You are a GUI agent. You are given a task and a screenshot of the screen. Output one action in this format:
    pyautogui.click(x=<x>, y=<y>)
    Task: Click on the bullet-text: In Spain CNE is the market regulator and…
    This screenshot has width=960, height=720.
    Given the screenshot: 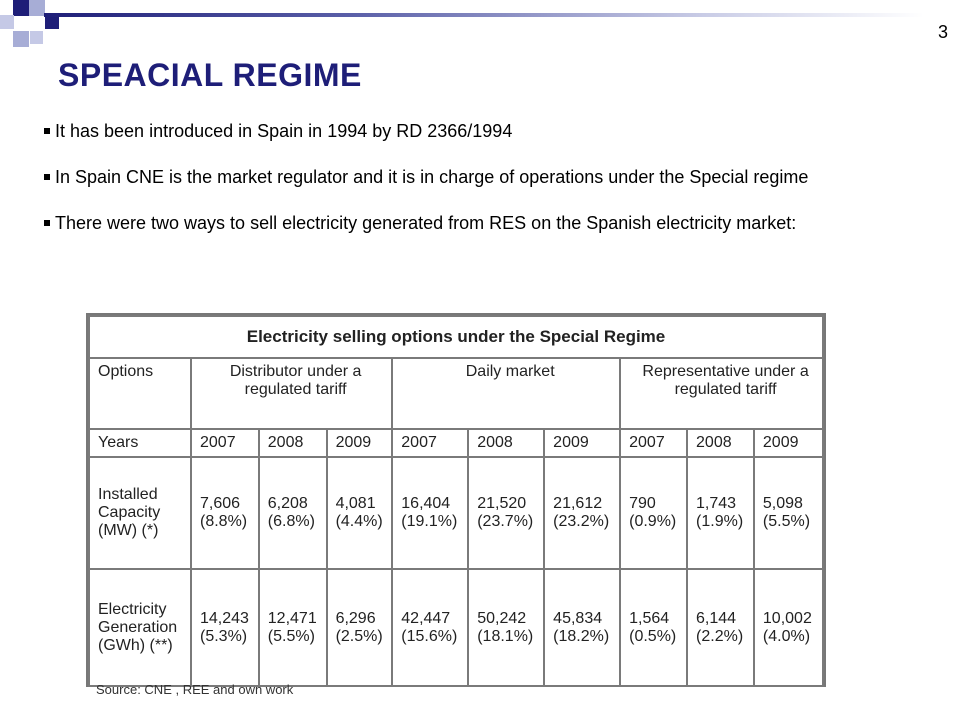 What is the action you would take?
    pyautogui.click(x=432, y=177)
    